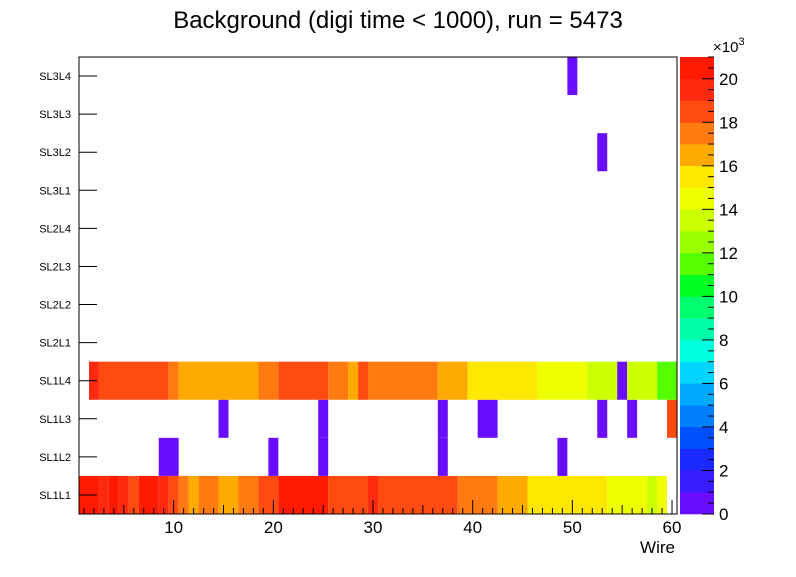  Describe the element at coordinates (55, 420) in the screenshot. I see `y-tick-label-sl1l3: SL1L3` at that location.